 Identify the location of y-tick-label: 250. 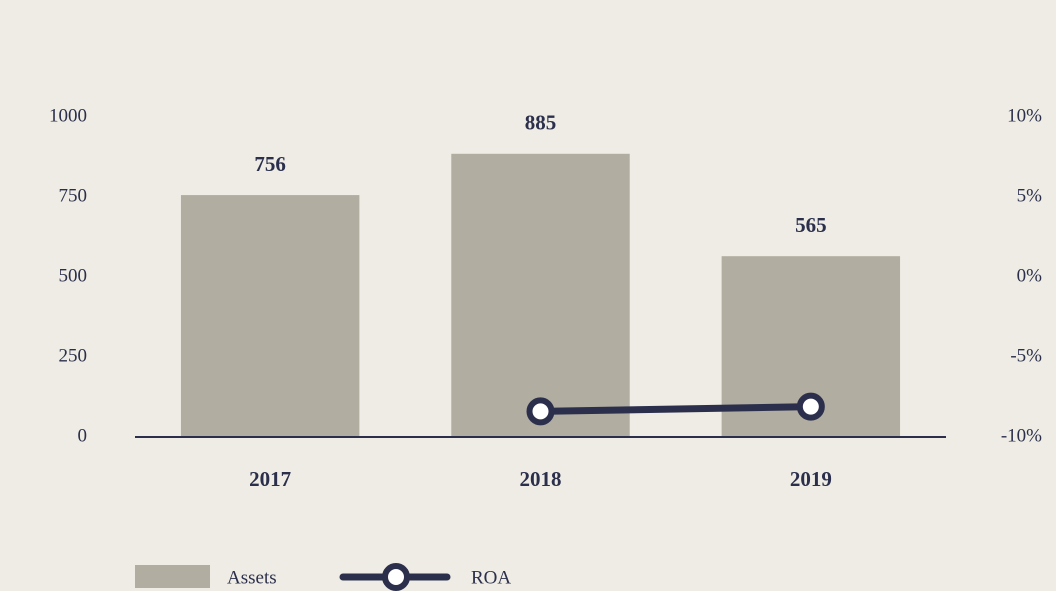
(73, 355).